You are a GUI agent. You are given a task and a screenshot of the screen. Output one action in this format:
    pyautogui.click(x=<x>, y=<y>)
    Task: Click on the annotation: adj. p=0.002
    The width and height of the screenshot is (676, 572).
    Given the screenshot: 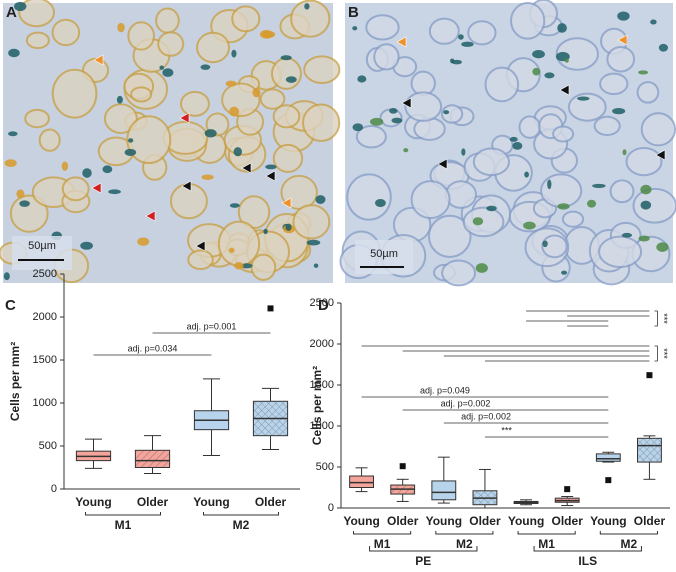 What is the action you would take?
    pyautogui.click(x=486, y=416)
    